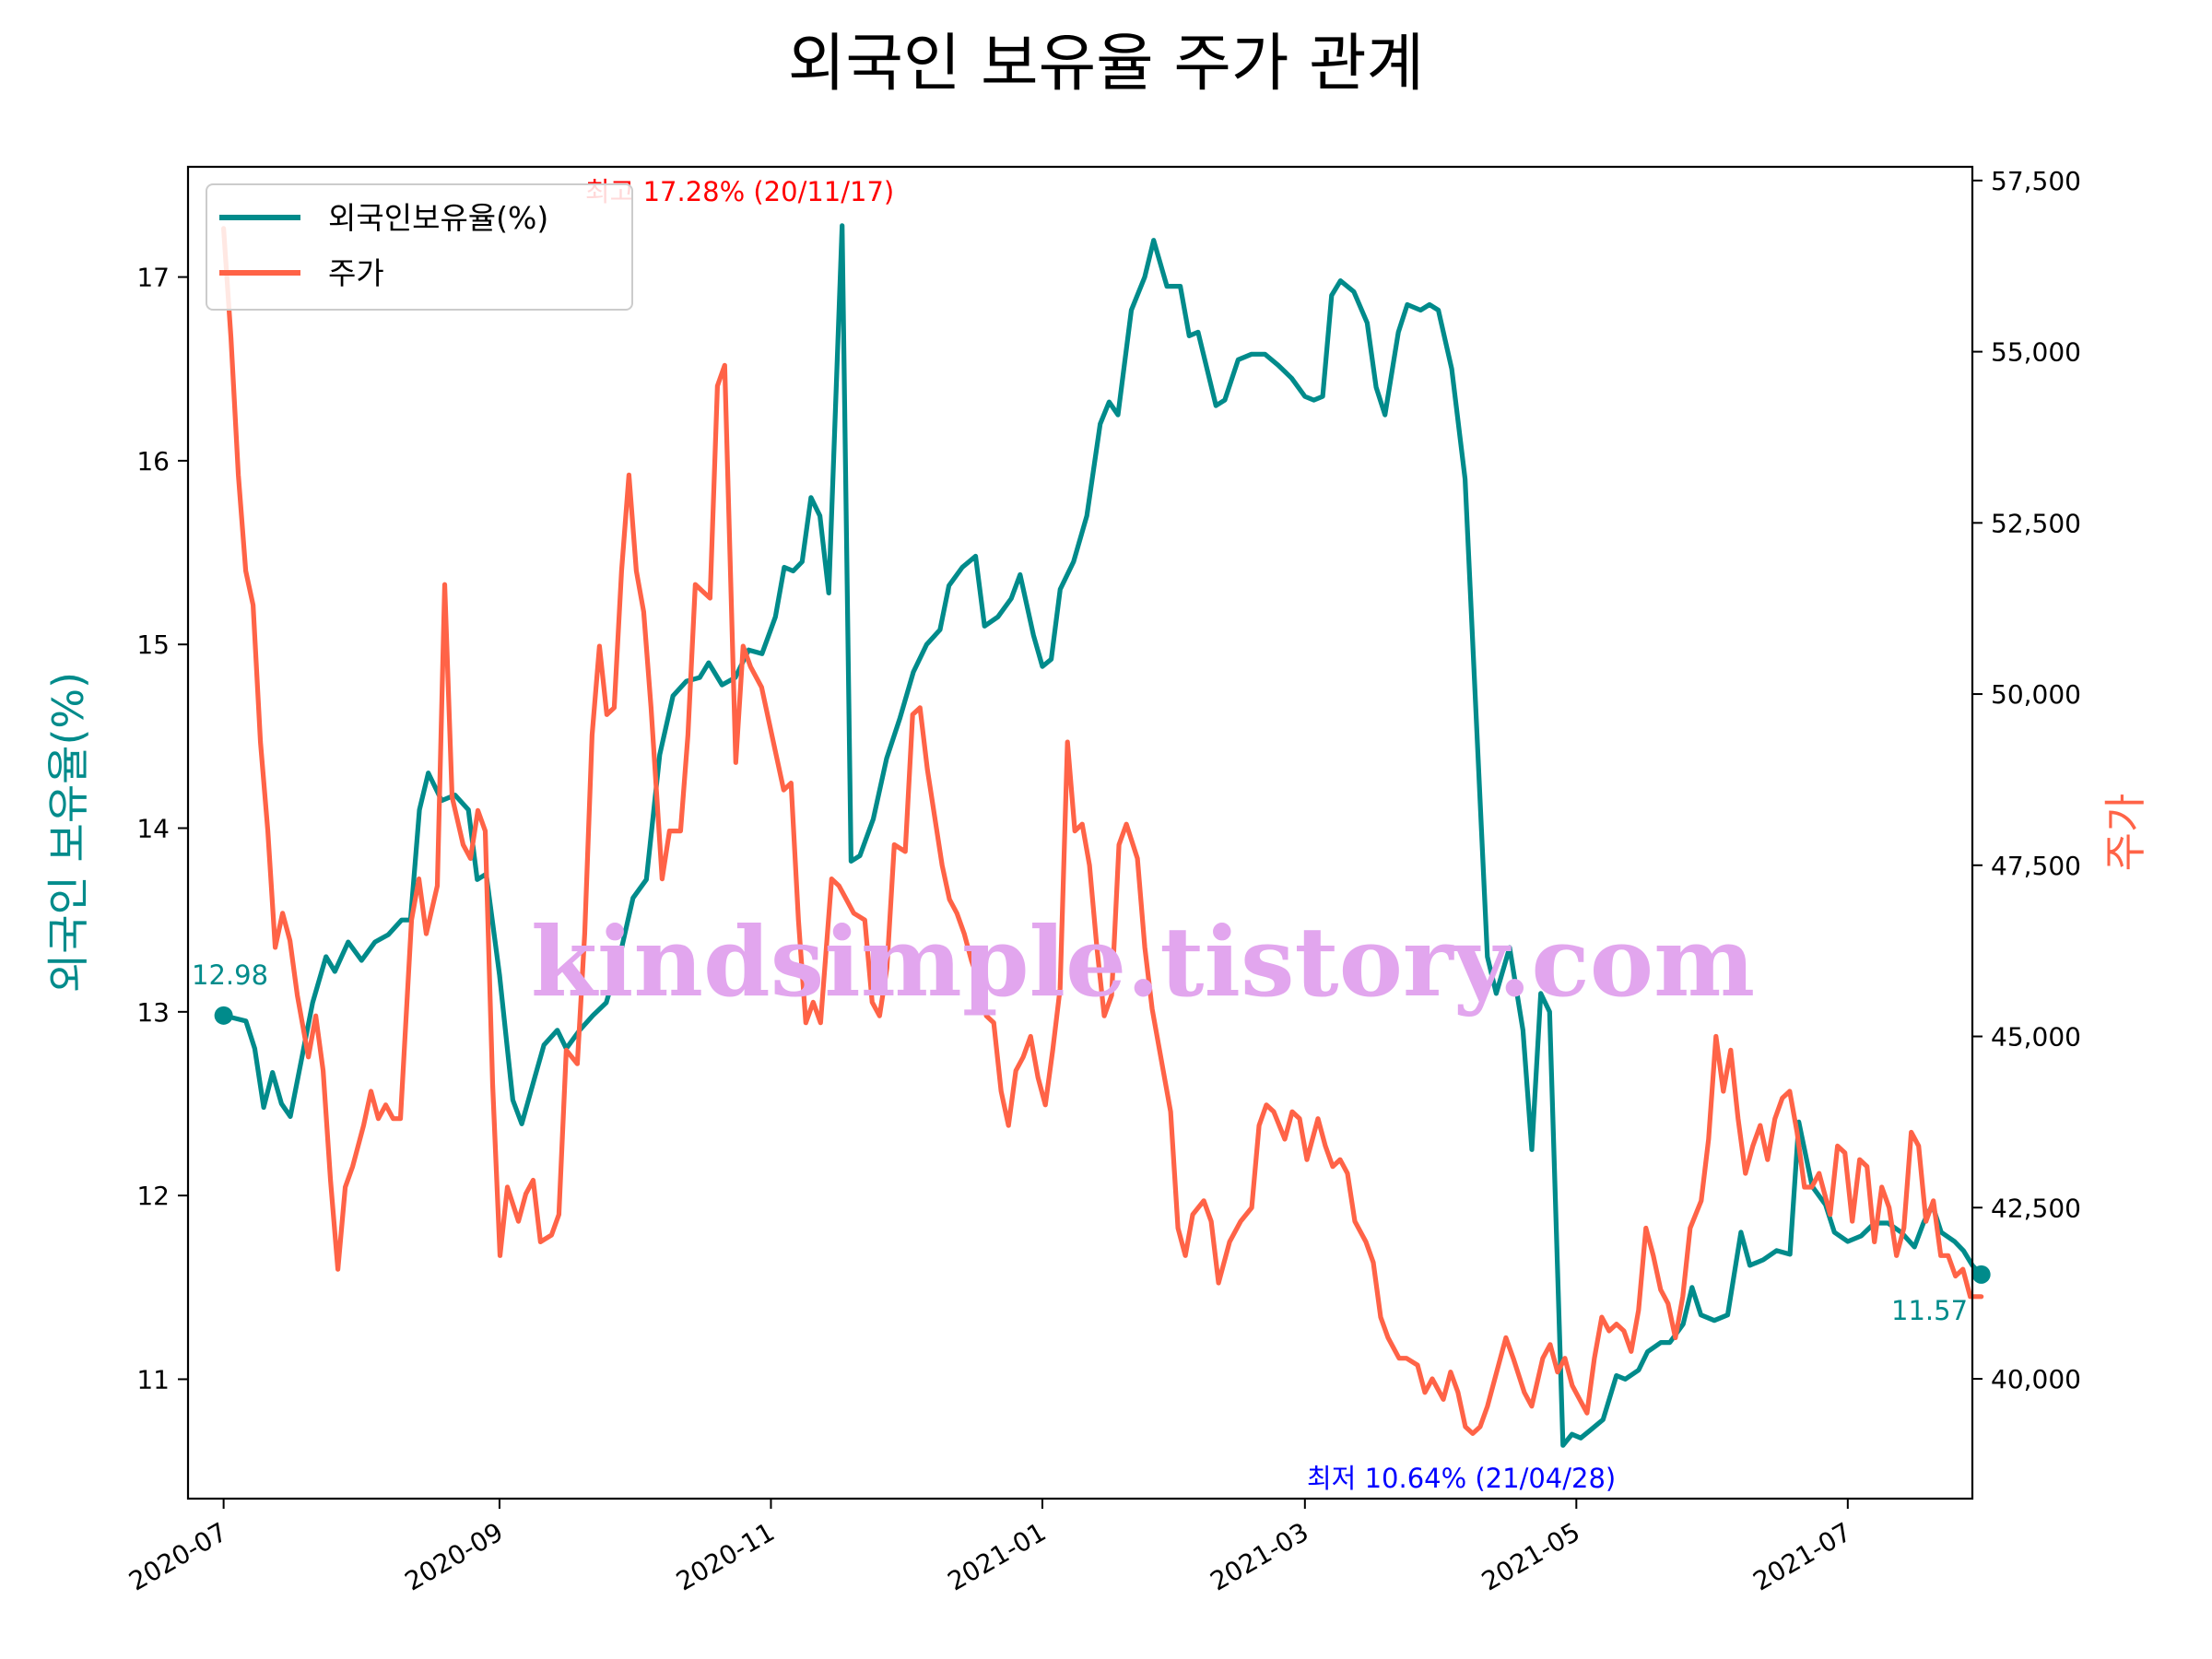 The height and width of the screenshot is (1659, 2212). I want to click on right-axis-label: 주가, so click(2125, 833).